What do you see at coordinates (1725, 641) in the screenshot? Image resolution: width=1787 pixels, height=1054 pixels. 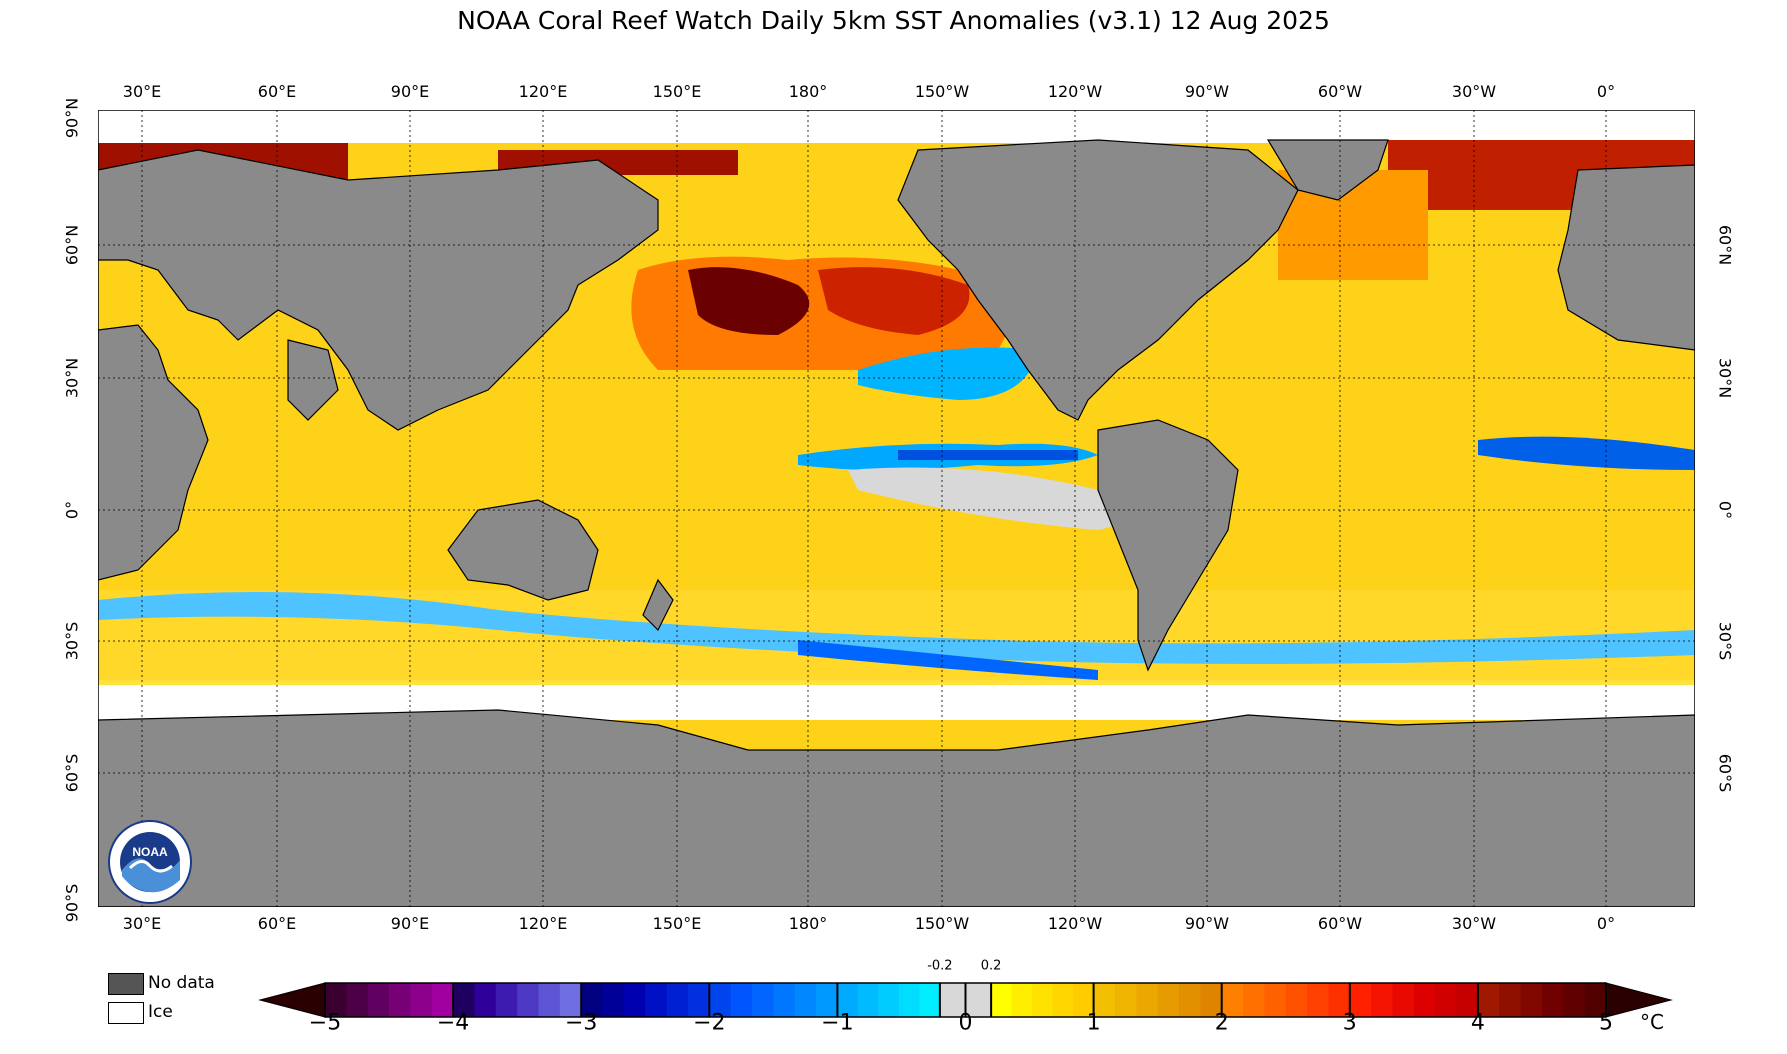 I see `lat-label-right: 30°S` at bounding box center [1725, 641].